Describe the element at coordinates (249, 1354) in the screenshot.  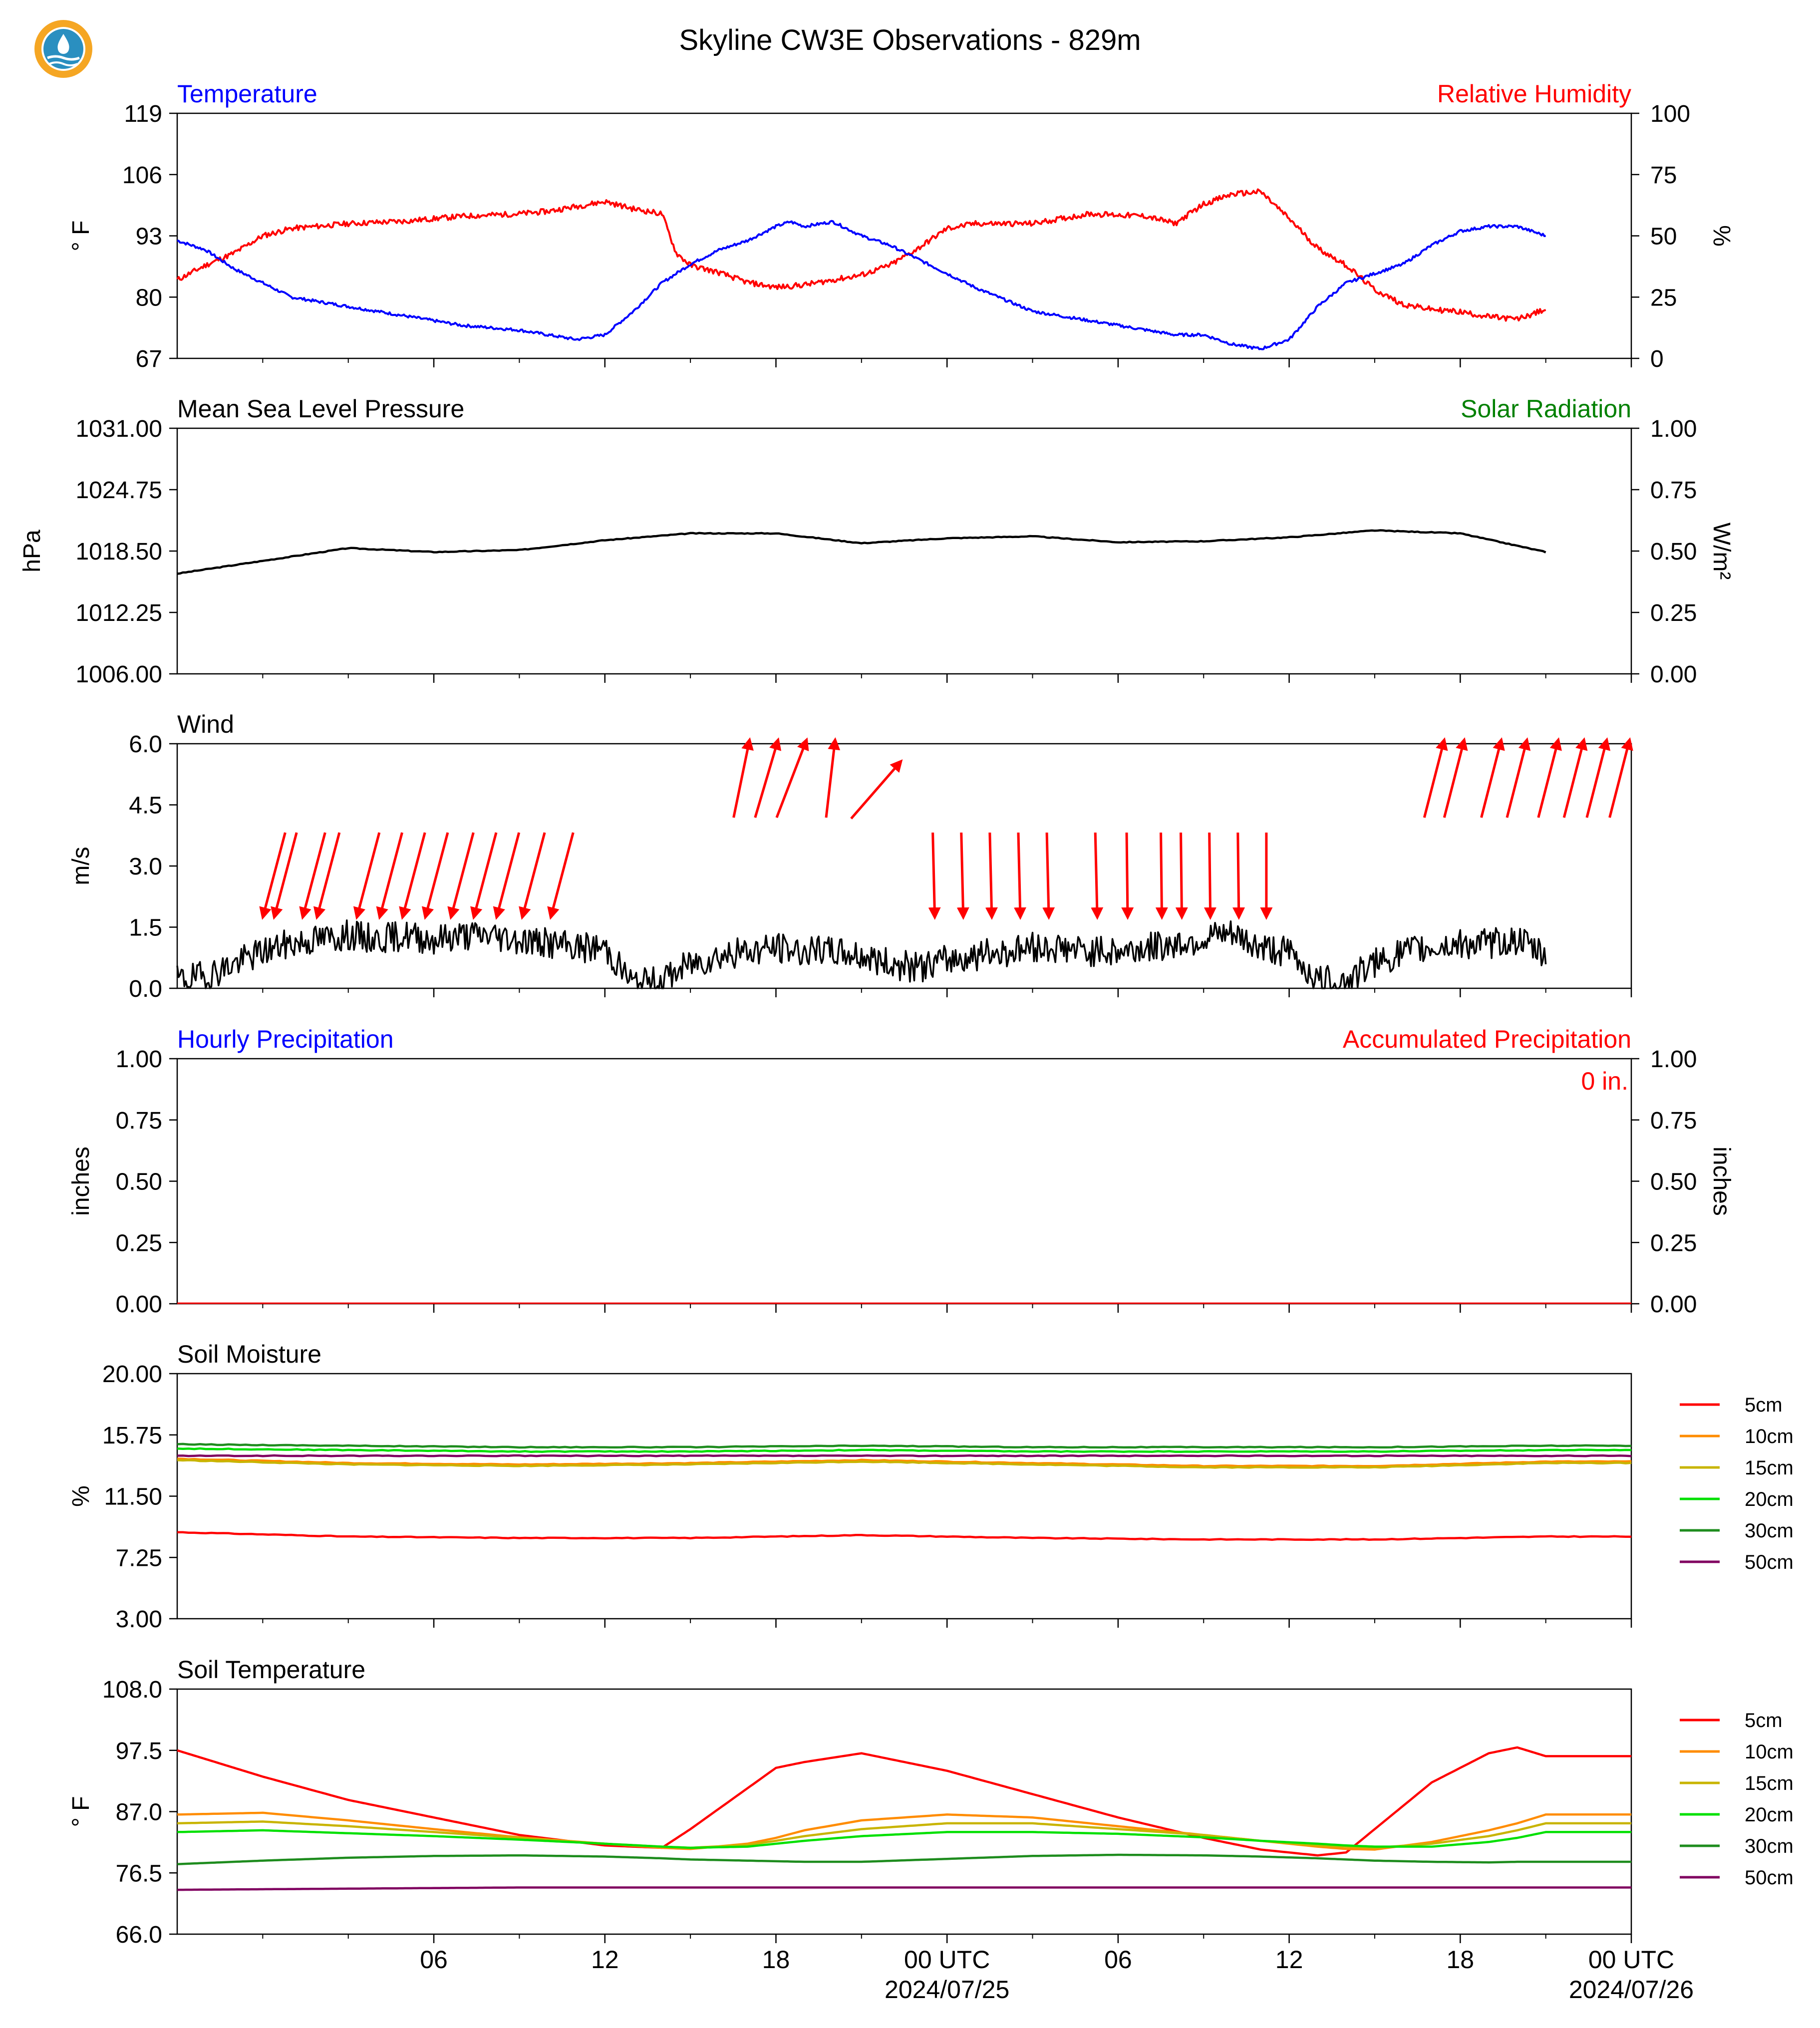
I see `soil_moisture-left-title: Soil Moisture` at that location.